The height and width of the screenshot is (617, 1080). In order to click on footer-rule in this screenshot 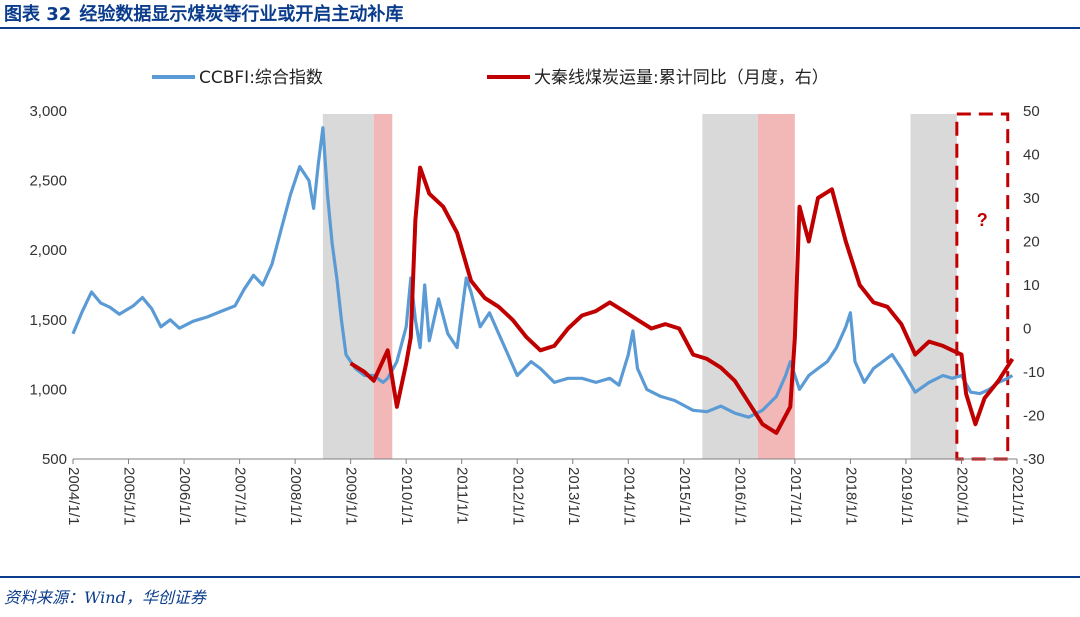, I will do `click(540, 577)`.